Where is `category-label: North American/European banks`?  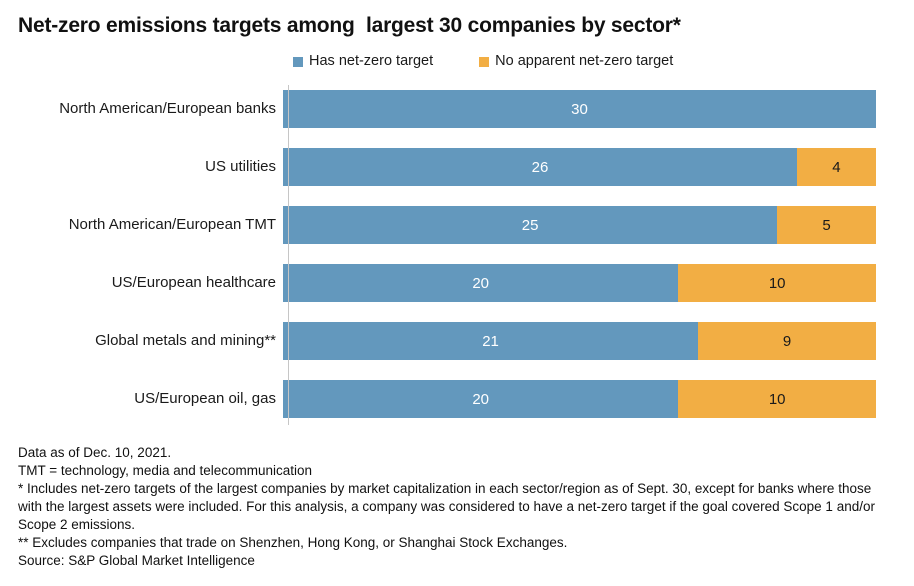
category-label: North American/European banks is located at coordinates (167, 108).